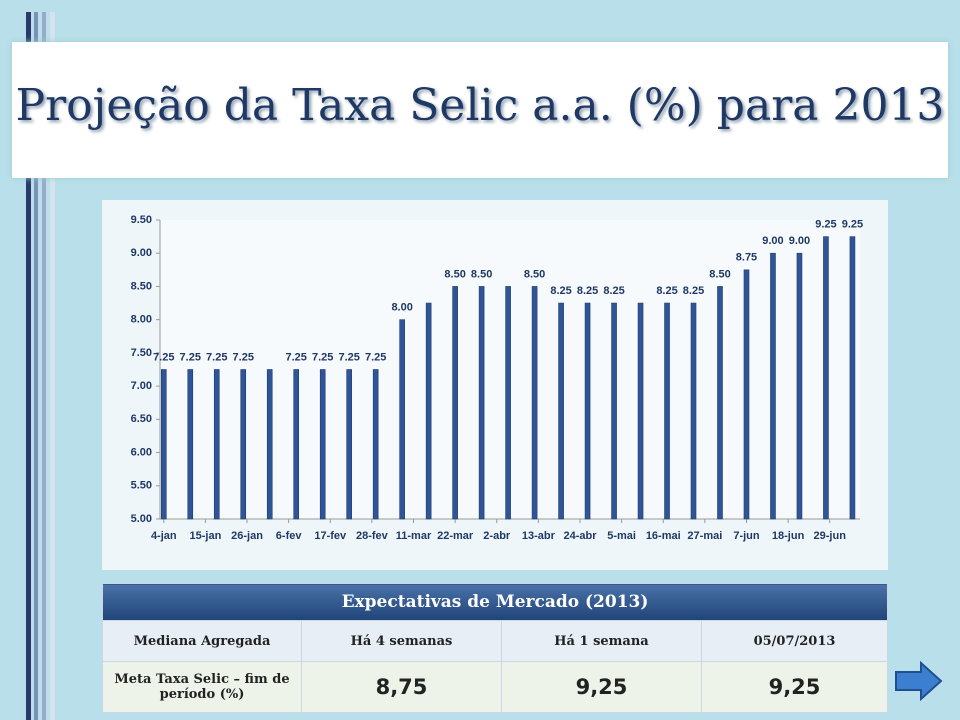 This screenshot has width=960, height=720. Describe the element at coordinates (788, 536) in the screenshot. I see `x-tick-label: 18-jun` at that location.